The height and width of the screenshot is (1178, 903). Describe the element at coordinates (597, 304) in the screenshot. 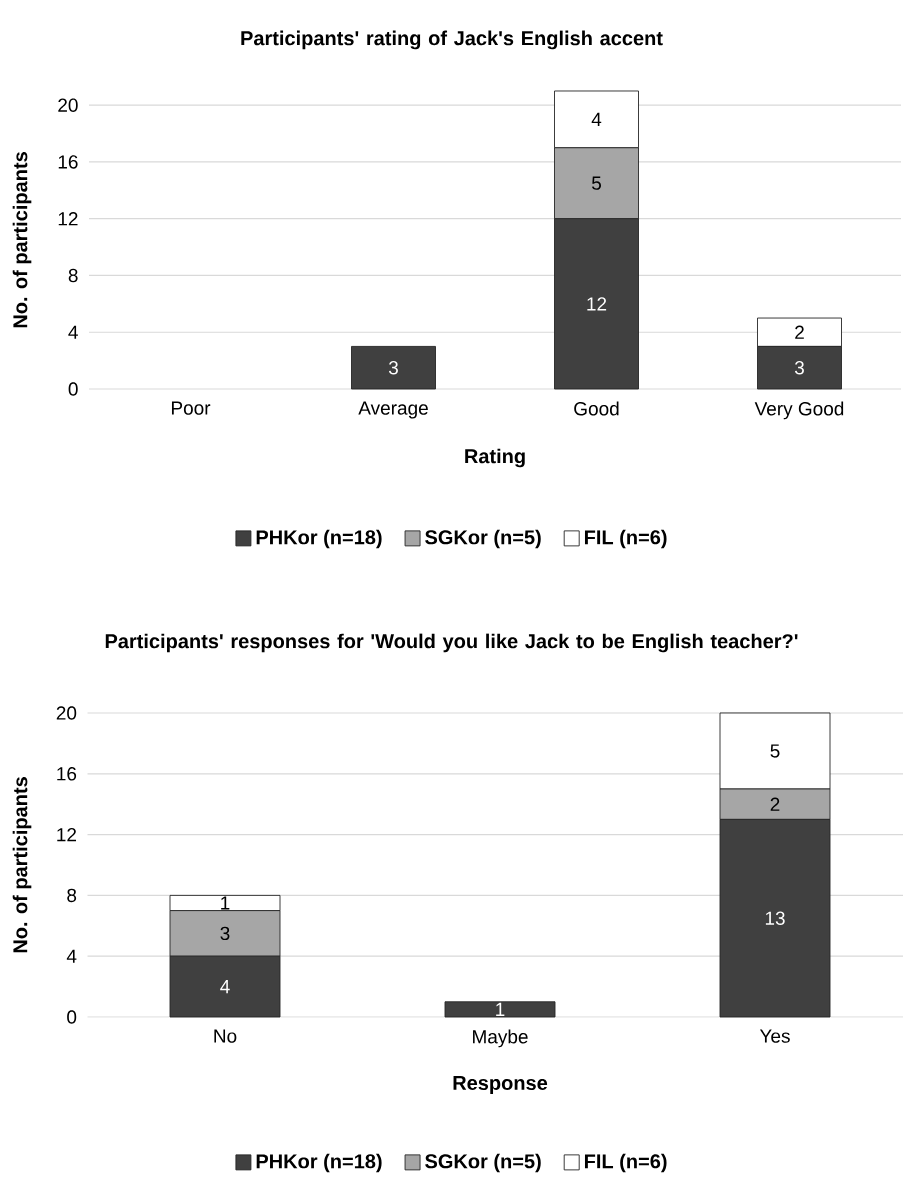

I see `data-label: 12` at that location.